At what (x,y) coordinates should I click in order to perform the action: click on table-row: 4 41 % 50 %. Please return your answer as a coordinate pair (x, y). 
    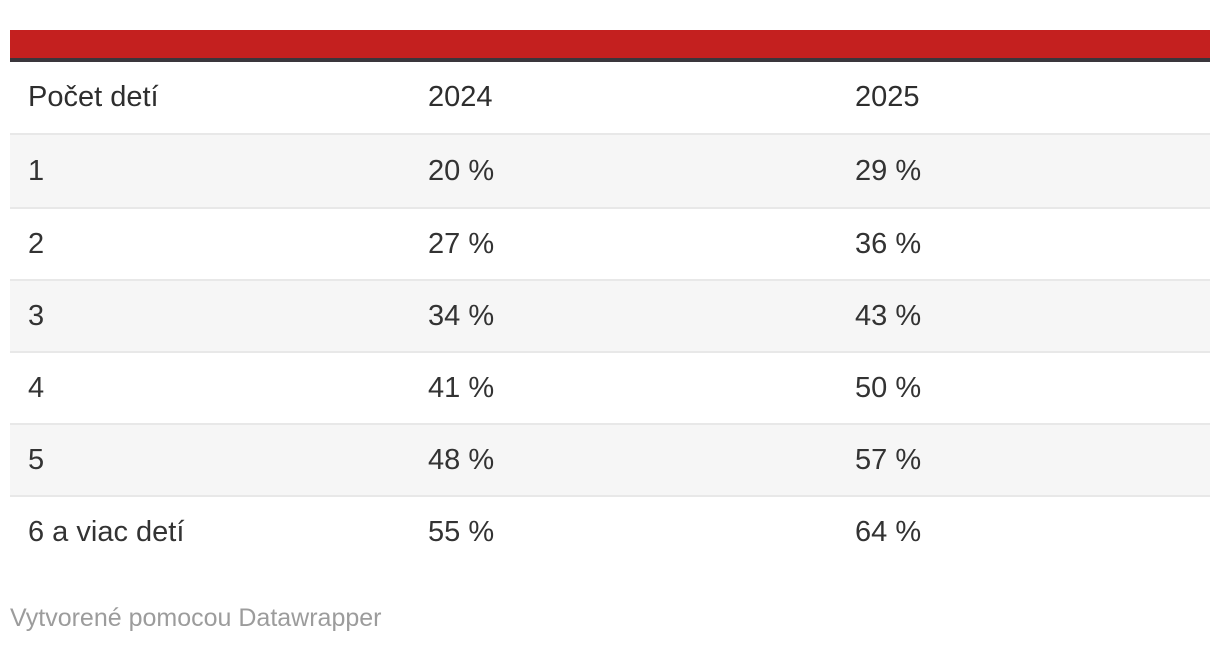
    Looking at the image, I should click on (610, 387).